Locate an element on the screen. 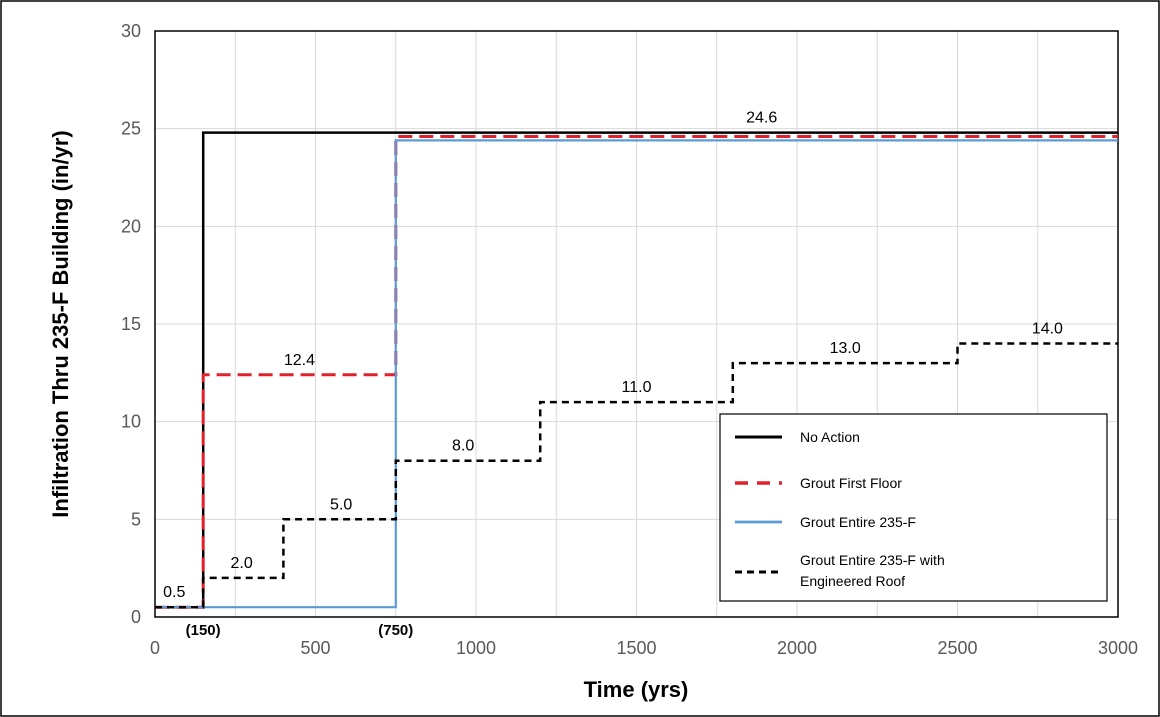 This screenshot has height=717, width=1160. data-label: 12.4 is located at coordinates (299, 360).